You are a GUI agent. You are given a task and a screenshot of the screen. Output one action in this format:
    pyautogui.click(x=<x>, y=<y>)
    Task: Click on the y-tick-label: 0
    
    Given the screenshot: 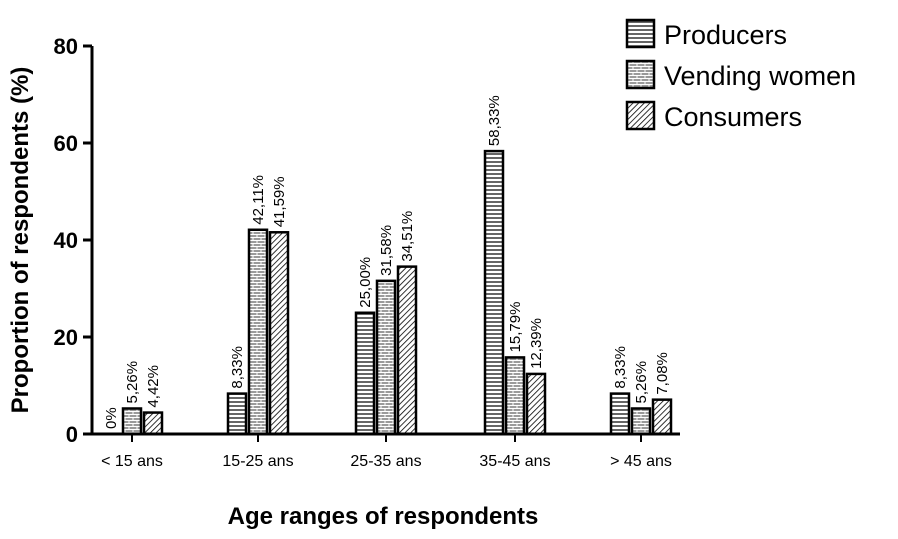 What is the action you would take?
    pyautogui.click(x=72, y=434)
    